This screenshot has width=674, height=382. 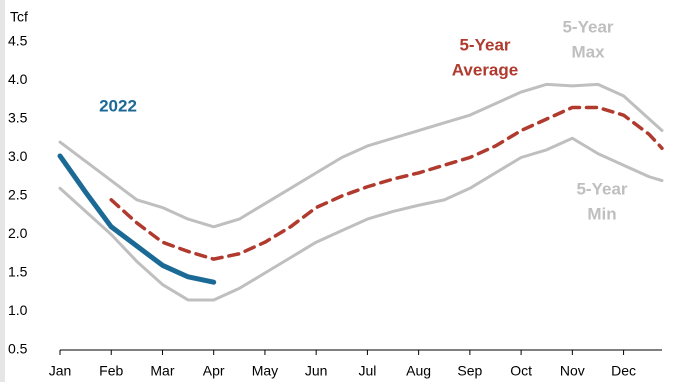 I want to click on series-label: Average, so click(x=485, y=69).